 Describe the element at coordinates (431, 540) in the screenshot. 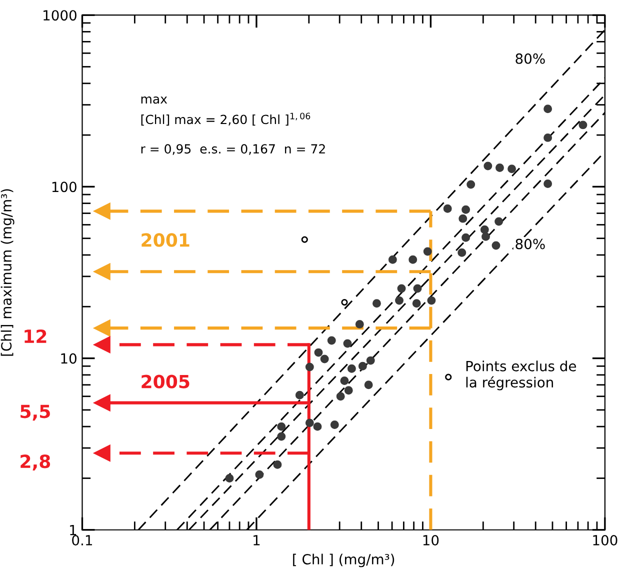

I see `x-tick-label: 10` at that location.